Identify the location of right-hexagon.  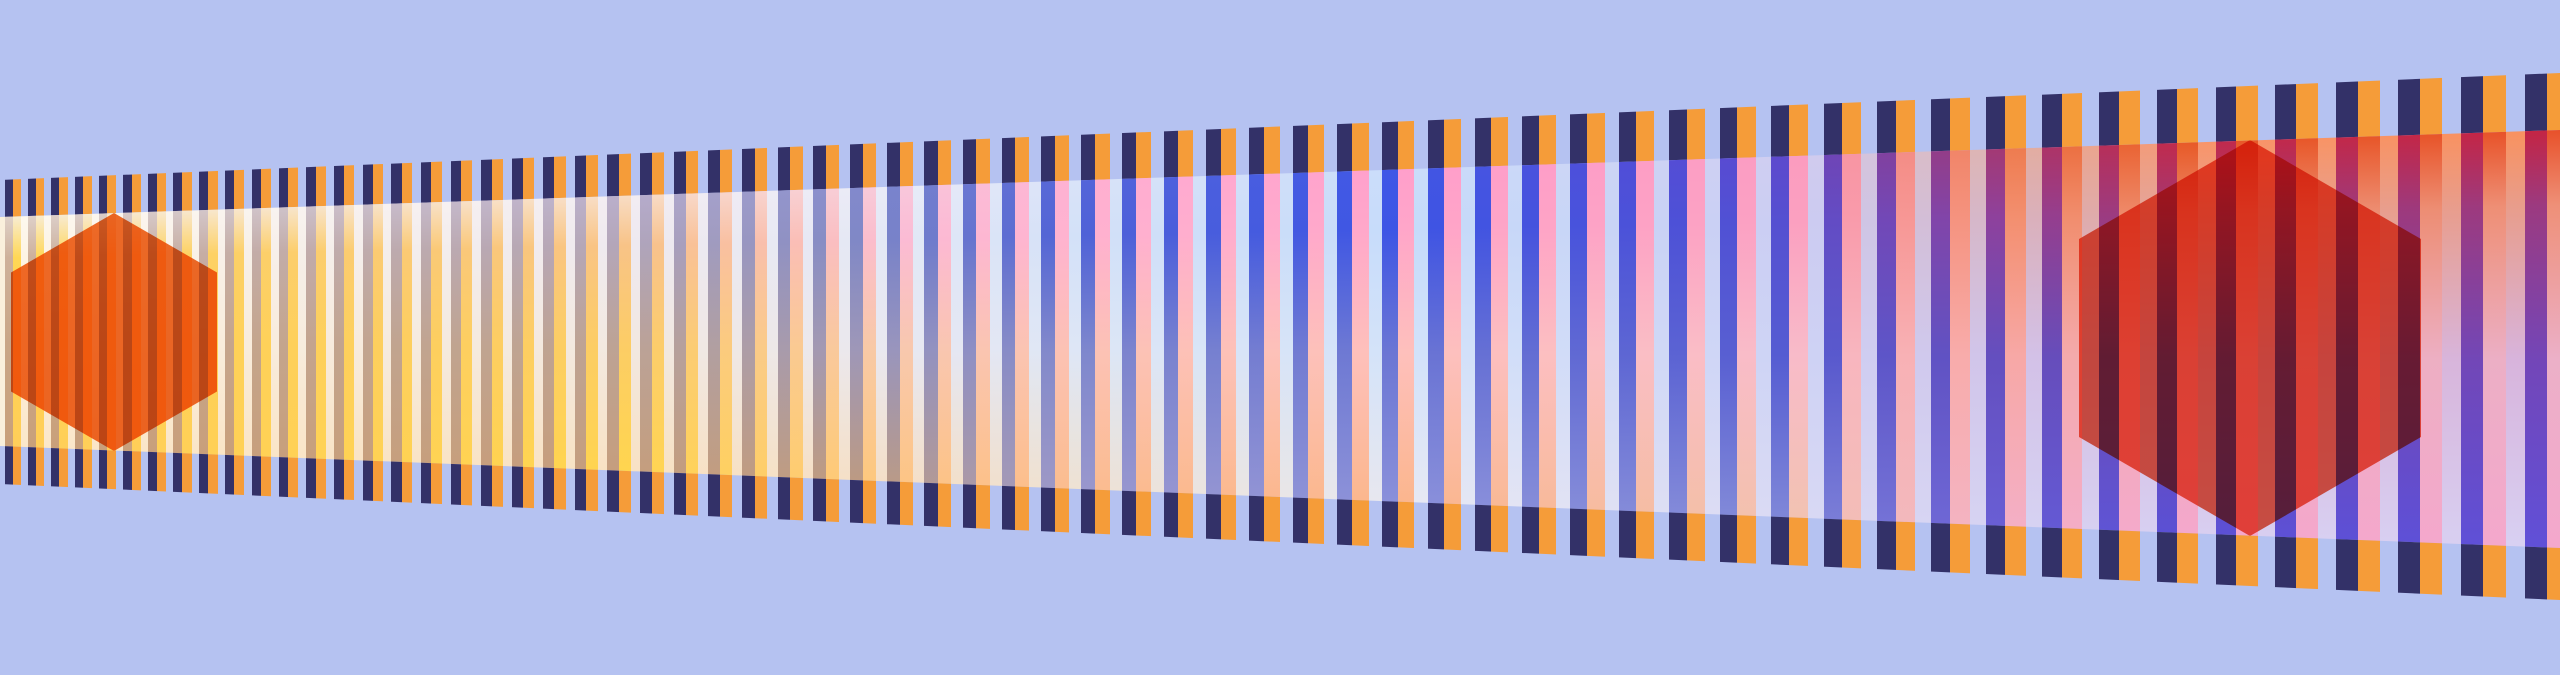
(2250, 338).